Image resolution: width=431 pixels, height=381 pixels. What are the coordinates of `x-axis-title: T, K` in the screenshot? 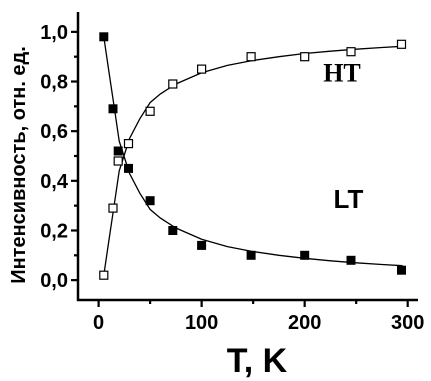 It's located at (257, 361).